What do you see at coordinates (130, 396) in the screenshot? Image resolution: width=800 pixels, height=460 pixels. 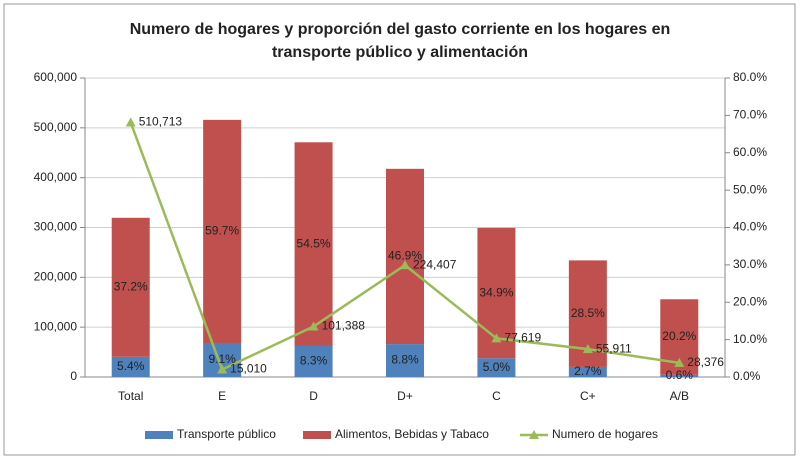 I see `x-tick-label: Total` at bounding box center [130, 396].